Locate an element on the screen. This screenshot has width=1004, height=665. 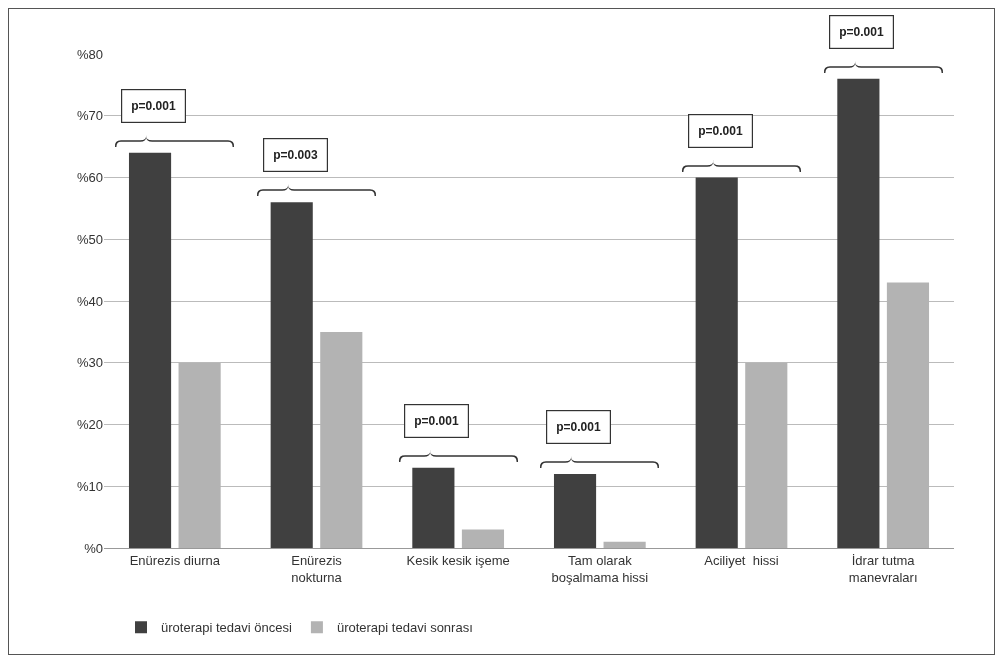
y-tick-label: %60 is located at coordinates (89, 178).